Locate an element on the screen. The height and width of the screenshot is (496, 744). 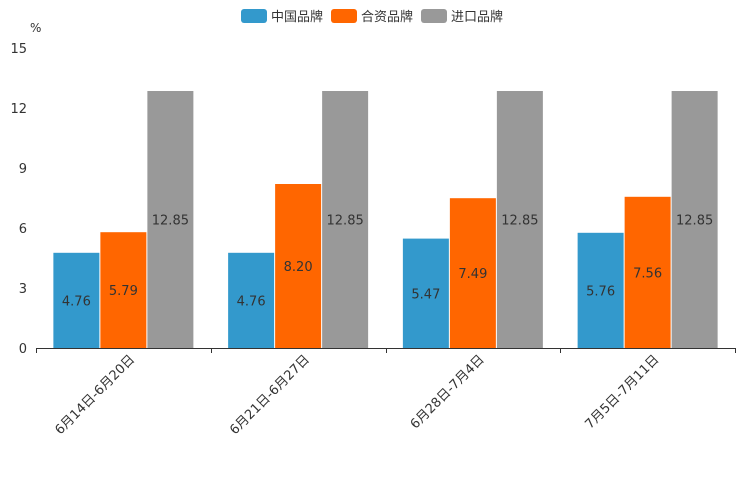
bar-data-label: 5.76 is located at coordinates (600, 291).